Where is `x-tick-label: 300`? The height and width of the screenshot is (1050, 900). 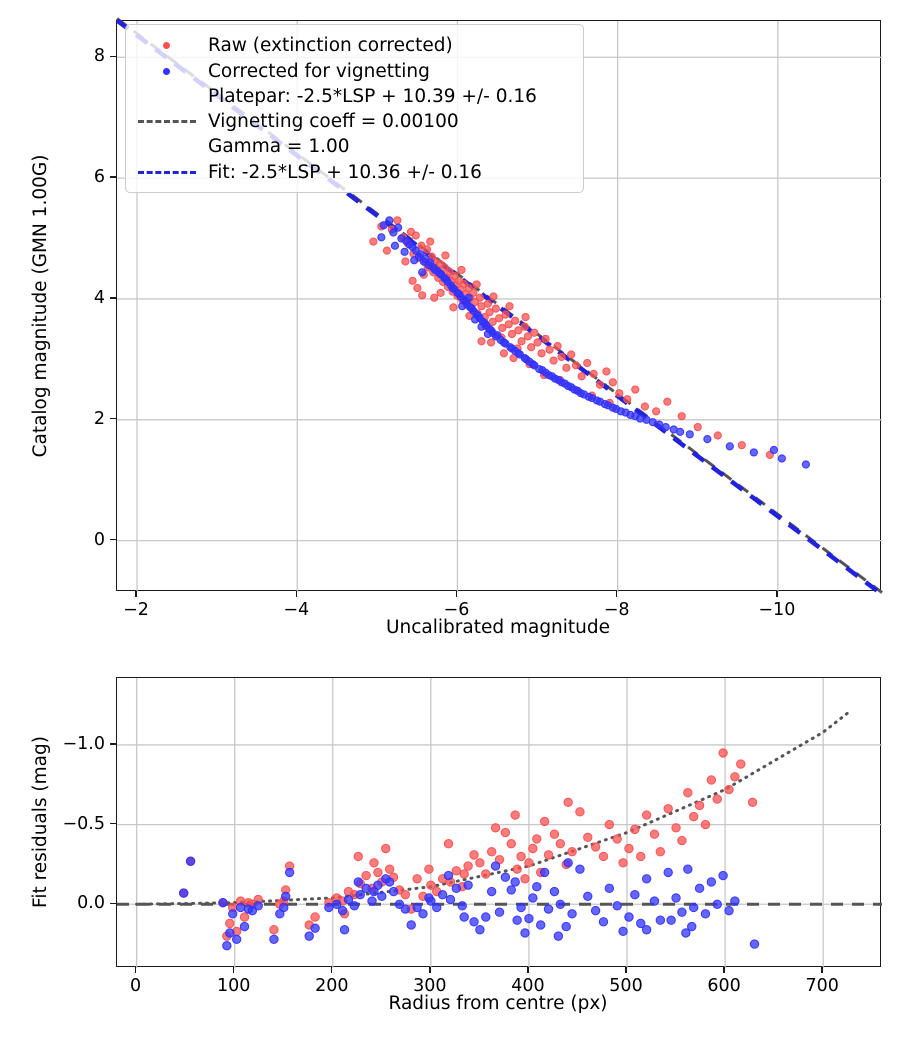
x-tick-label: 300 is located at coordinates (430, 986).